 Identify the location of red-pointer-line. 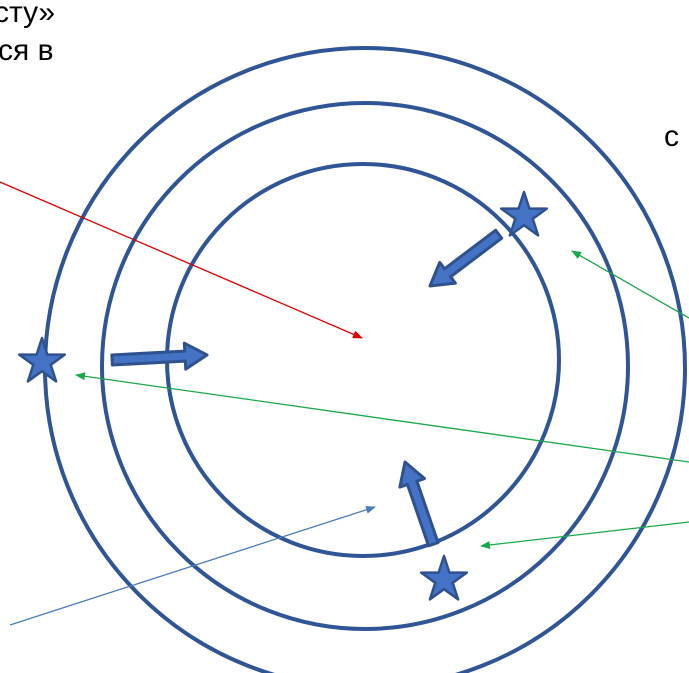
(181, 260).